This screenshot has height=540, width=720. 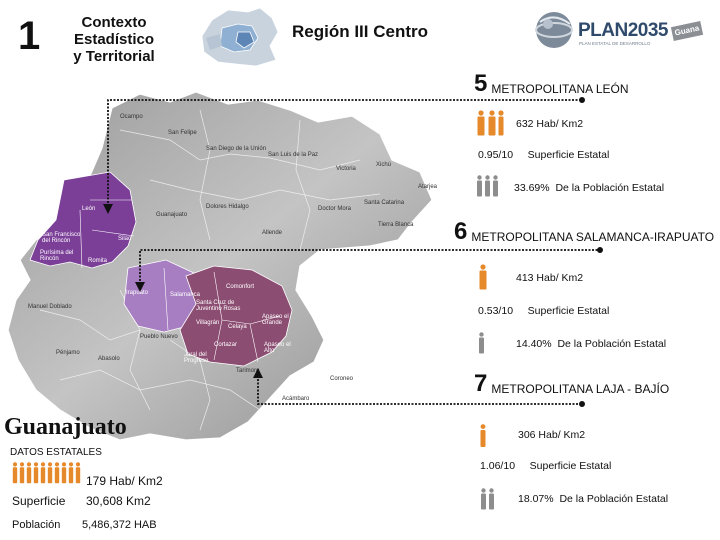 I want to click on metro-6-header: 6 METROPOLITANA SALAMANCA-IRAPUATO, so click(x=584, y=231).